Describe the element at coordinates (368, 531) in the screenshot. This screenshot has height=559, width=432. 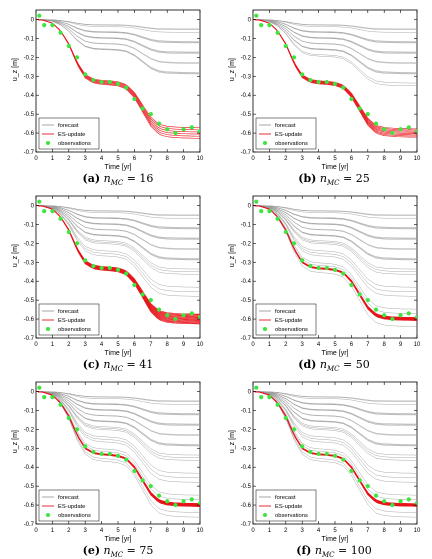
I see `x-tick-label: 7` at that location.